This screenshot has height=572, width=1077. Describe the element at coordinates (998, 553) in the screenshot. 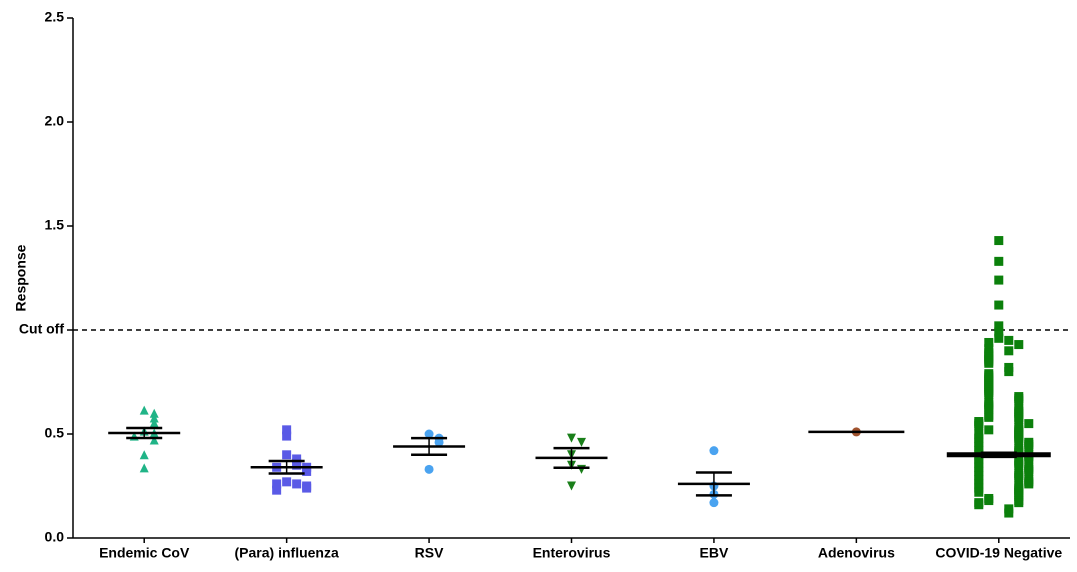

I see `x-tick-label: COVID-19 Negative` at that location.